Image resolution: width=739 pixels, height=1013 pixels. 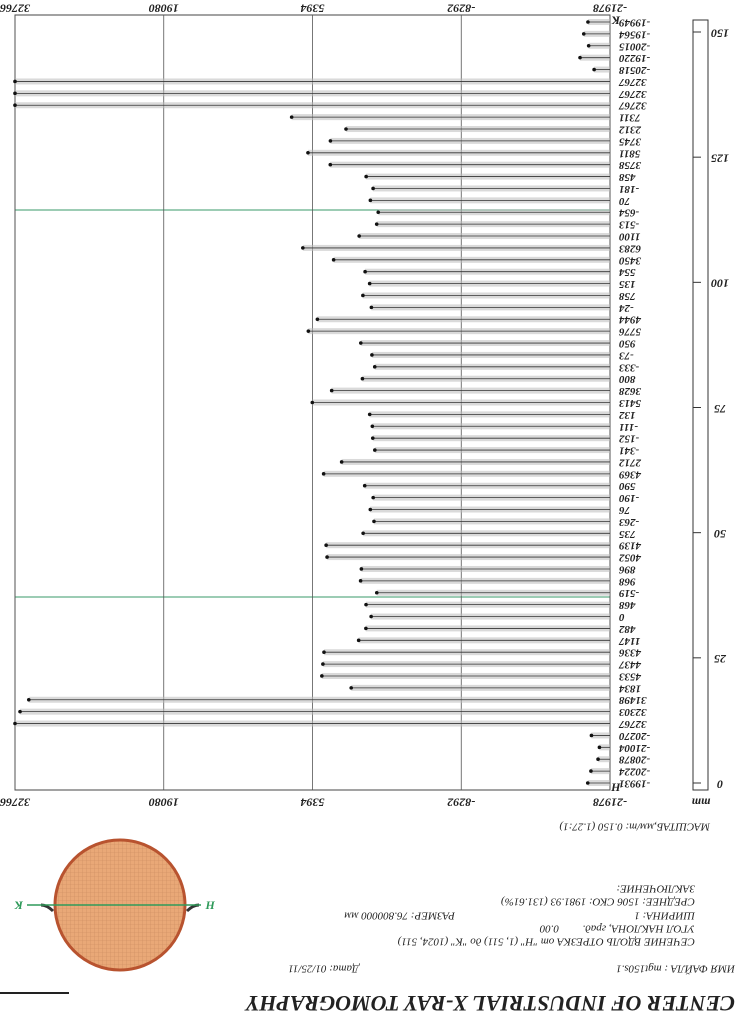 I want to click on start-marker: Н, so click(x=210, y=905).